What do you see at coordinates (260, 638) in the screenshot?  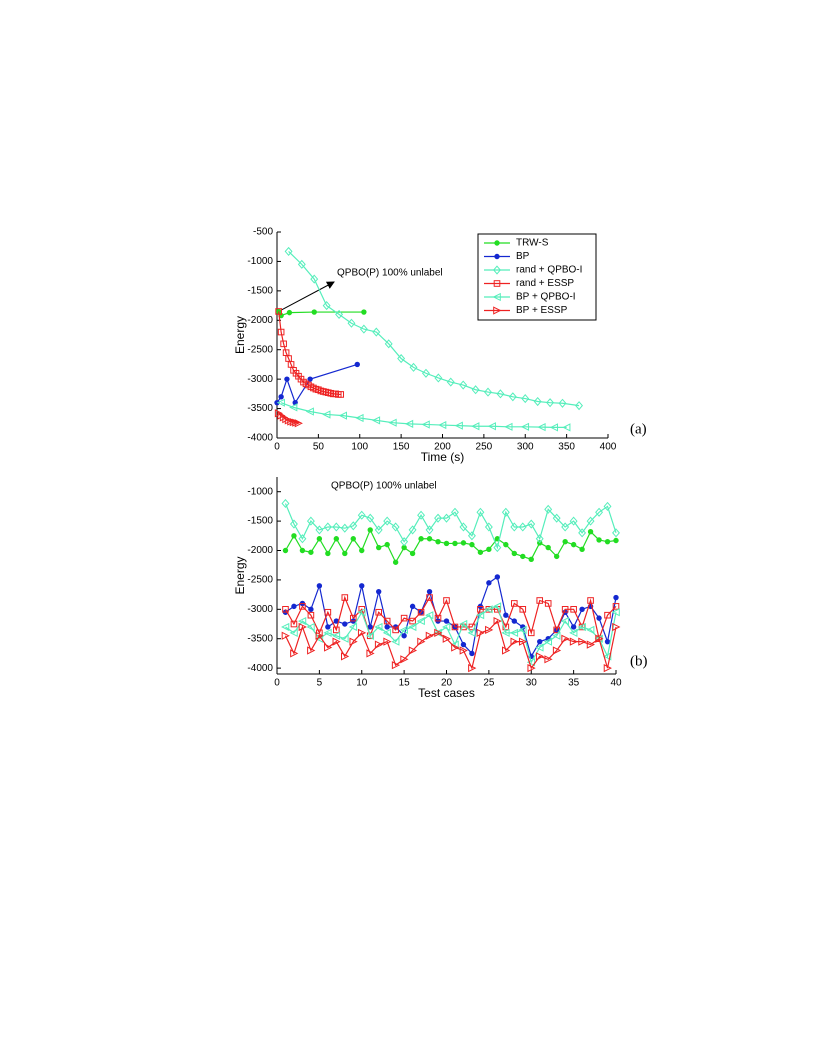 I see `y-tick-label: -3500` at bounding box center [260, 638].